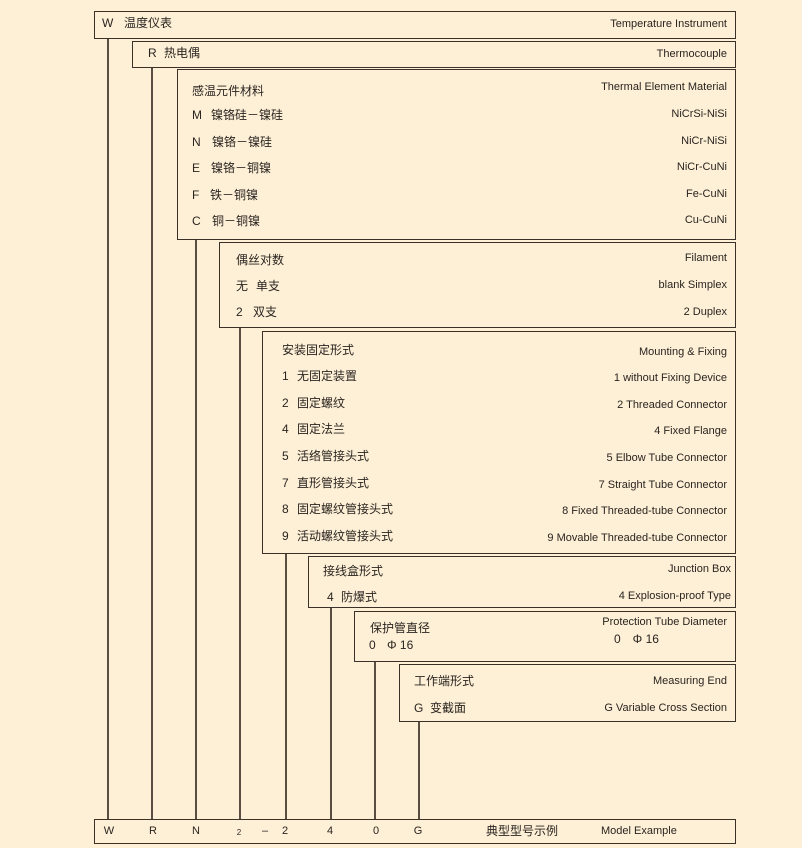  What do you see at coordinates (333, 483) in the screenshot?
I see `label-zh: 直形管接头式` at bounding box center [333, 483].